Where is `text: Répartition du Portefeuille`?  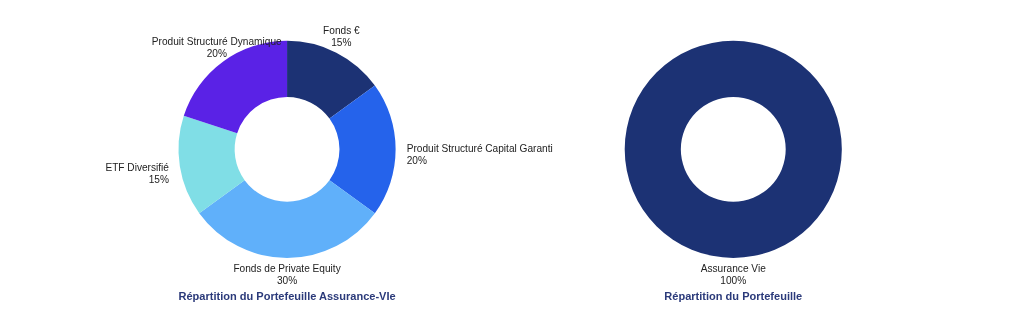 text: Répartition du Portefeuille is located at coordinates (733, 296).